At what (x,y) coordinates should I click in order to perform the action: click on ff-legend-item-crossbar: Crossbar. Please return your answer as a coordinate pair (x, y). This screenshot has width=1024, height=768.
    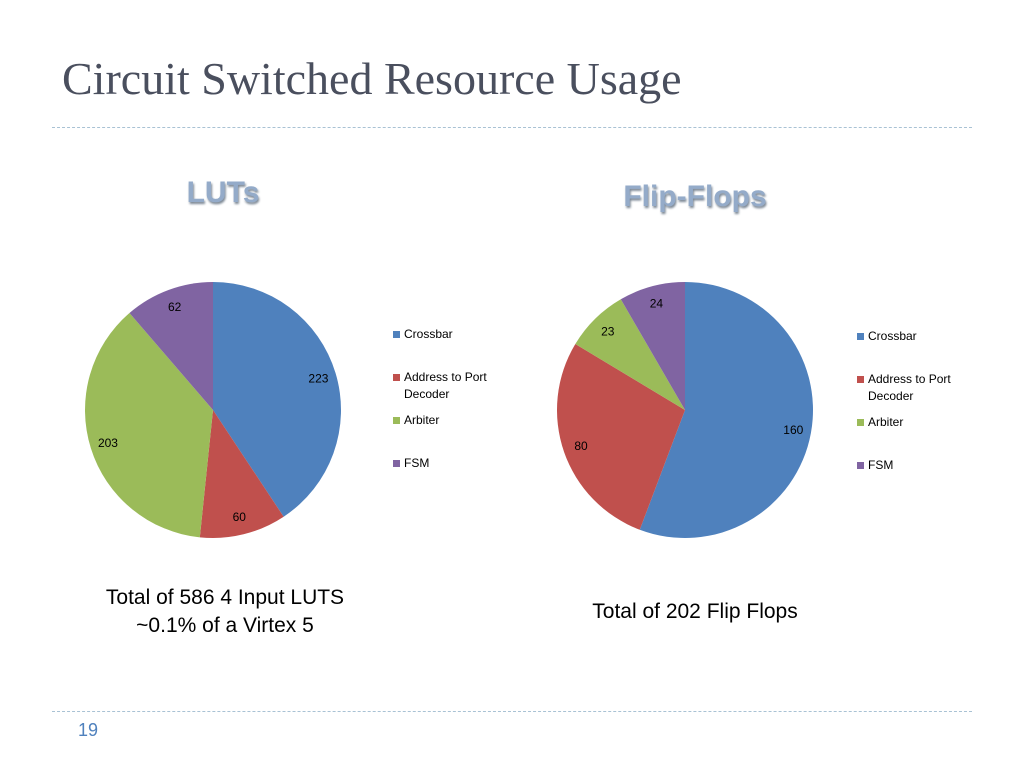
    Looking at the image, I should click on (917, 336).